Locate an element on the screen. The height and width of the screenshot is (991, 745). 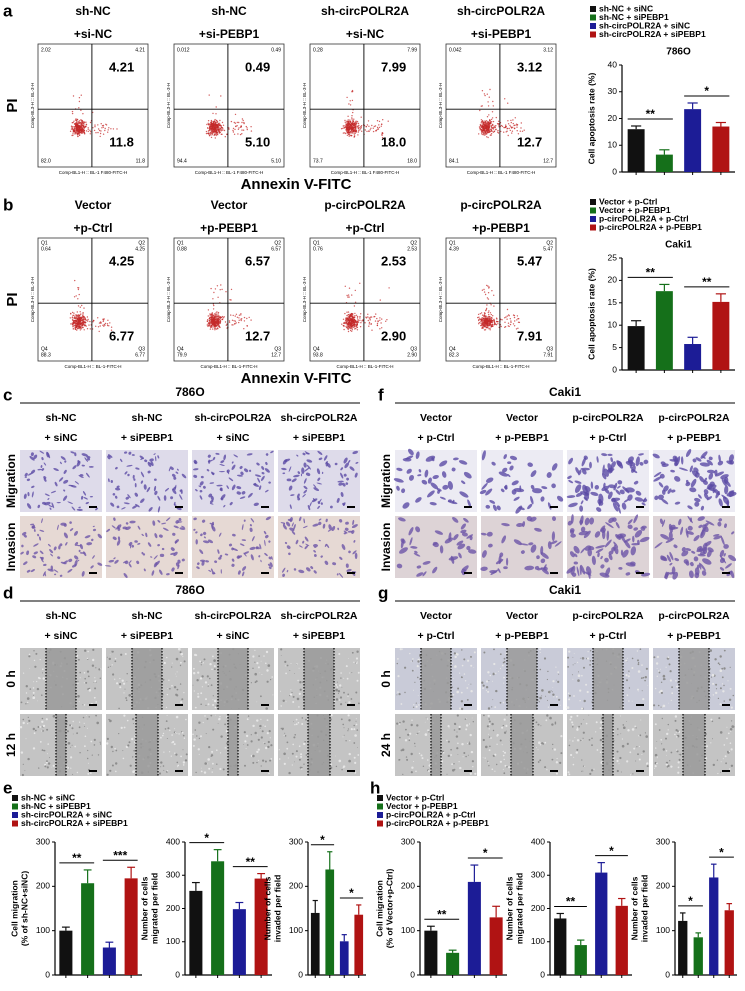
image-bg is located at coordinates (147, 481).